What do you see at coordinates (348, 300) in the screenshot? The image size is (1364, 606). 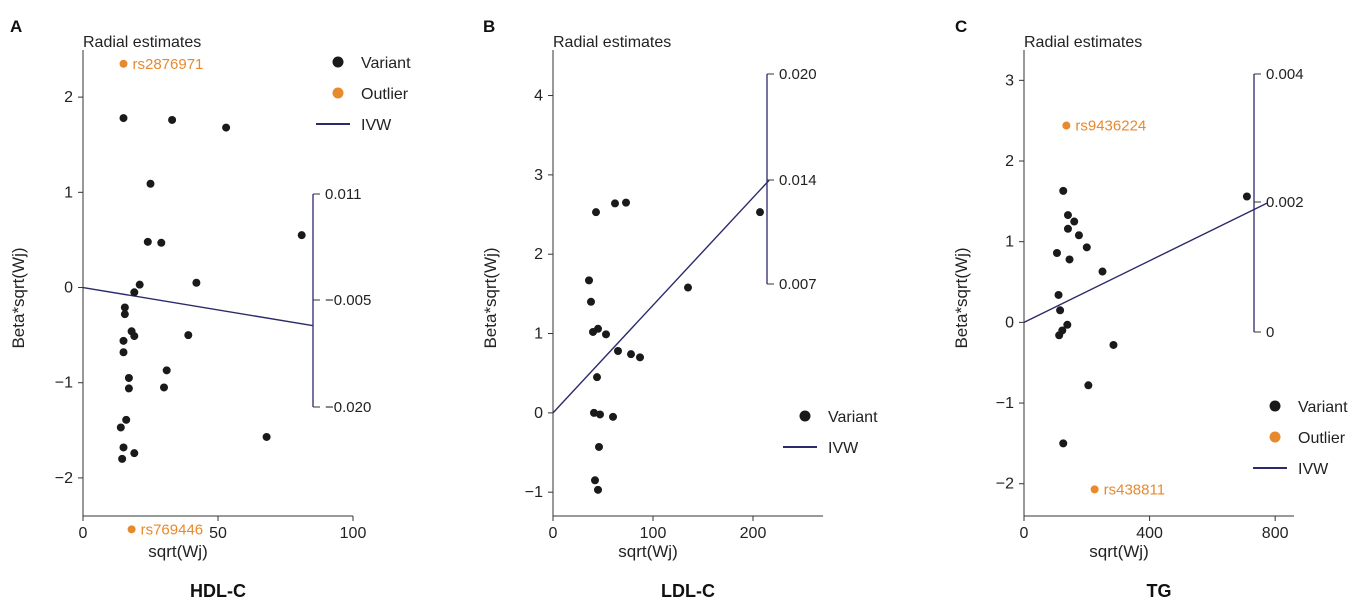 I see `radial-axis-tick-label: −0.005` at bounding box center [348, 300].